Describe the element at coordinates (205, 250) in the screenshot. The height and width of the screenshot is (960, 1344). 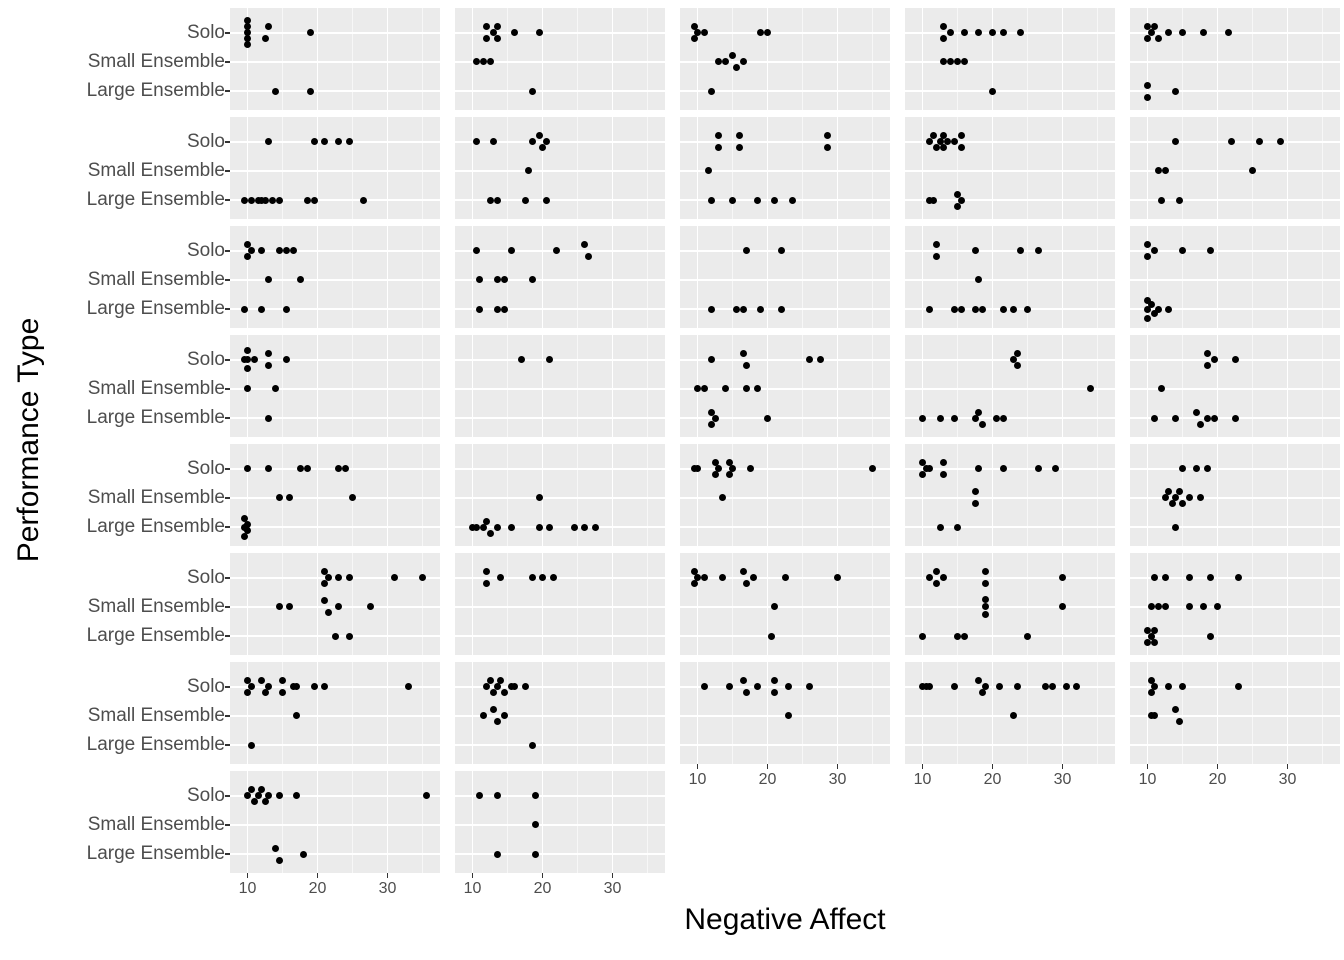
I see `y-tick-label: Solo` at that location.